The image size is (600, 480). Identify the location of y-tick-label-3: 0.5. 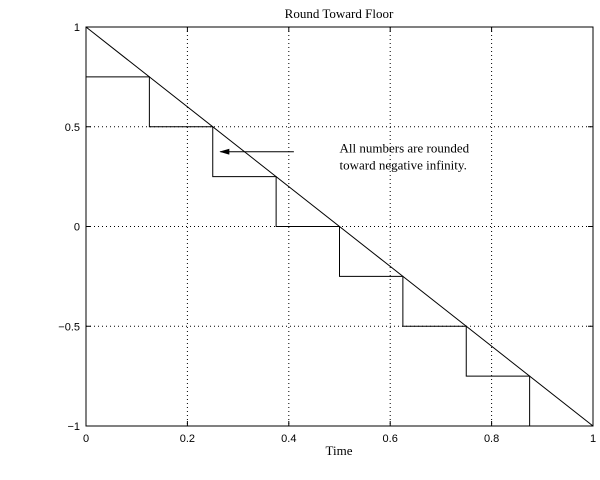
(72, 128).